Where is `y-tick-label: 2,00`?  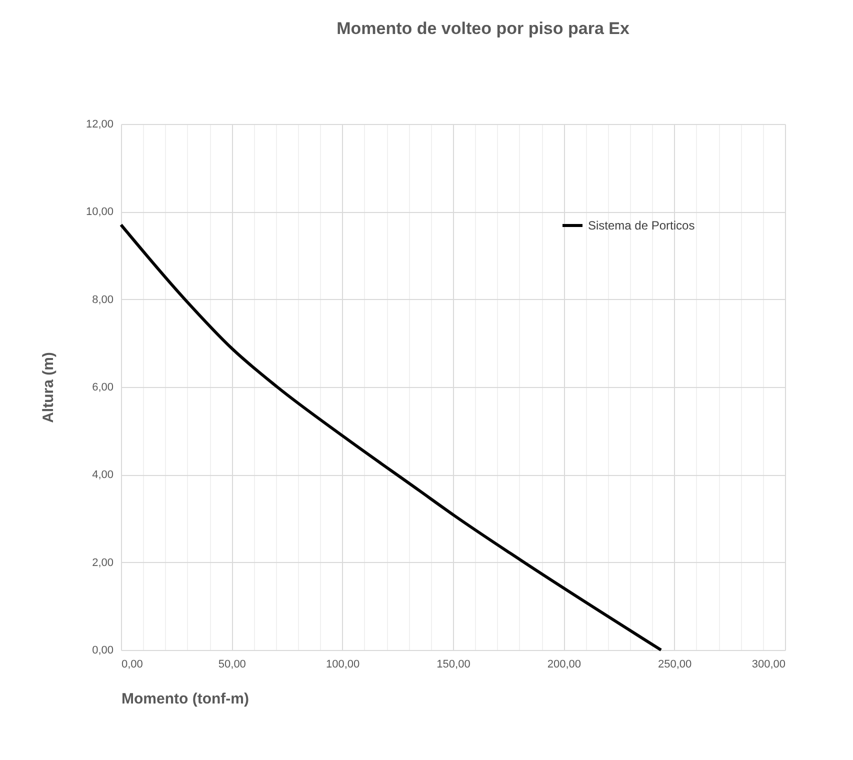
y-tick-label: 2,00 is located at coordinates (103, 562).